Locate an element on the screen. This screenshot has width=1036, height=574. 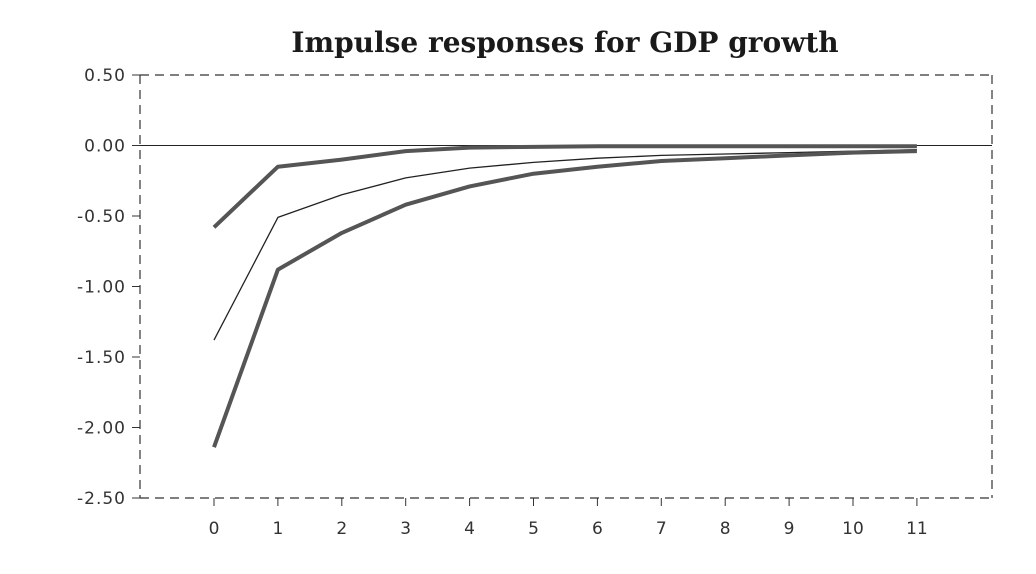
x-tick-label: 3 is located at coordinates (405, 529).